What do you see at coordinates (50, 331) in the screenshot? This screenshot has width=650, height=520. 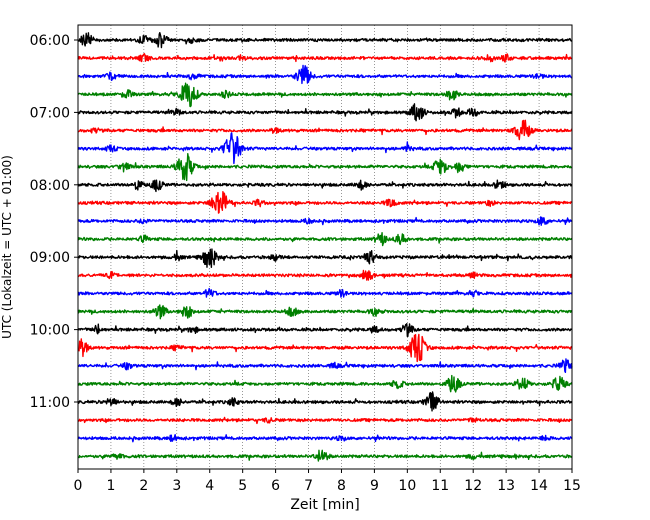 I see `y-tick-label: 10:00` at bounding box center [50, 331].